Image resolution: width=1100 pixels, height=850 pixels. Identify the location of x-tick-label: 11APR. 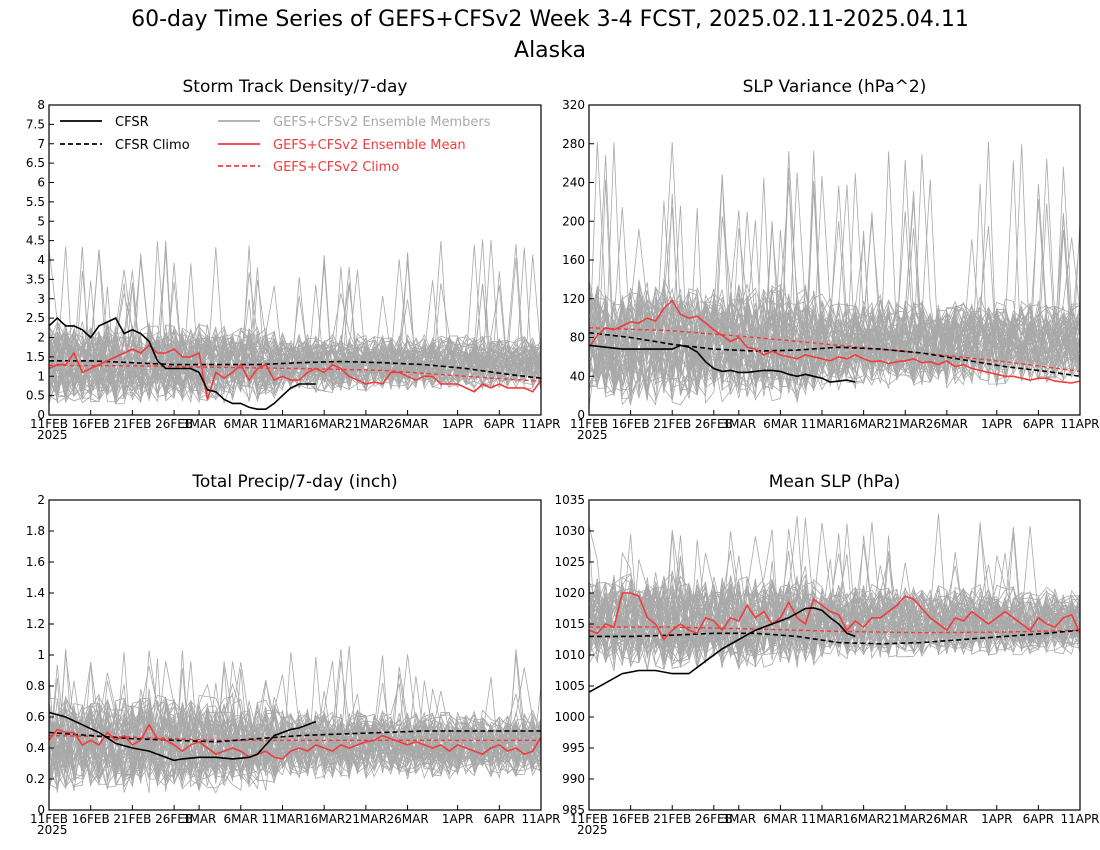
(1079, 819).